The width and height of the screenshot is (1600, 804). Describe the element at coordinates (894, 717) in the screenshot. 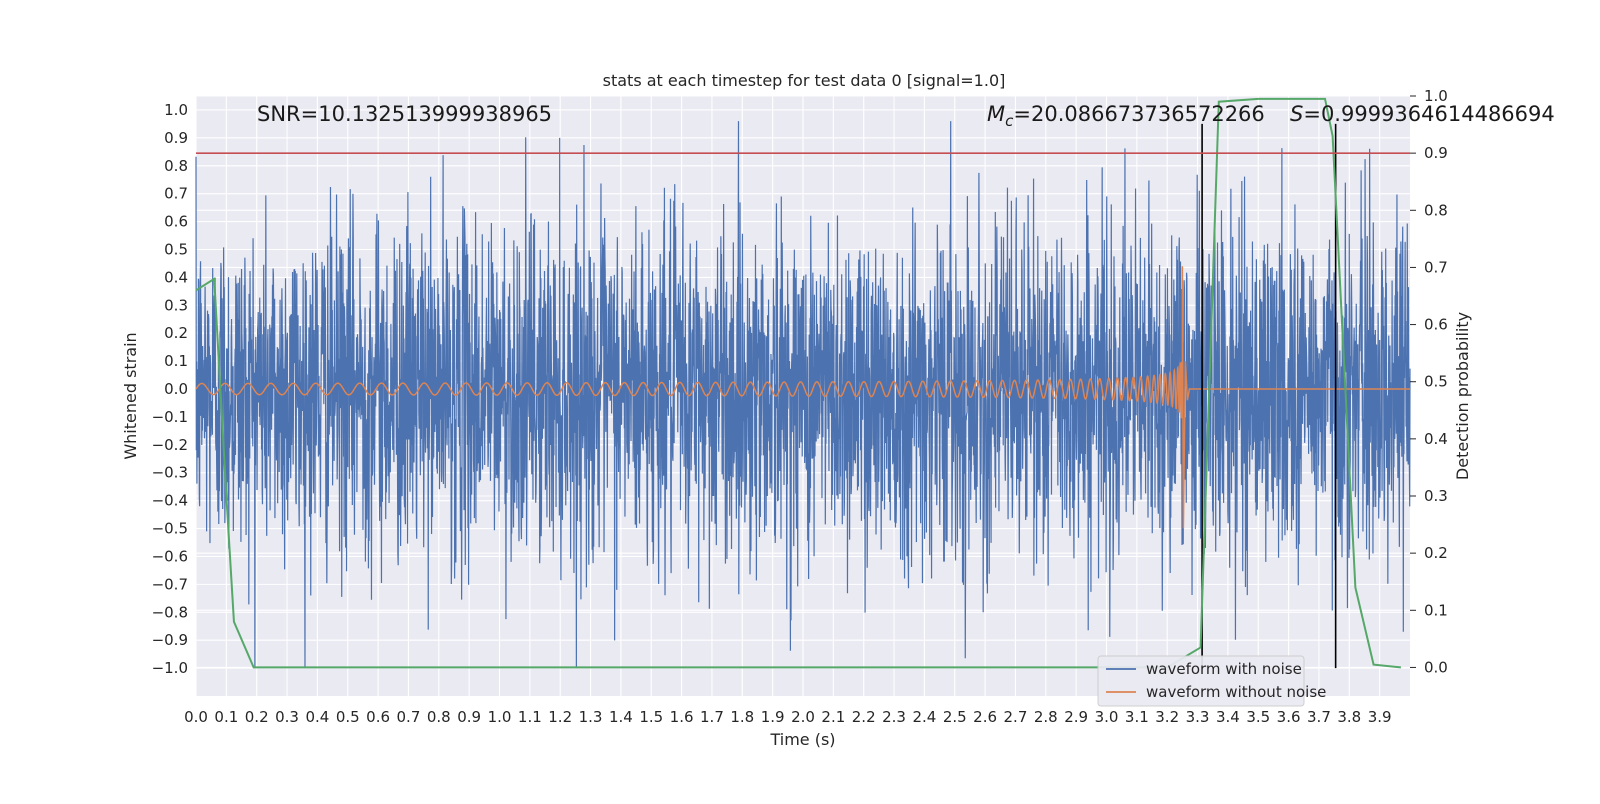

I see `x-tick-label: 2.3` at that location.